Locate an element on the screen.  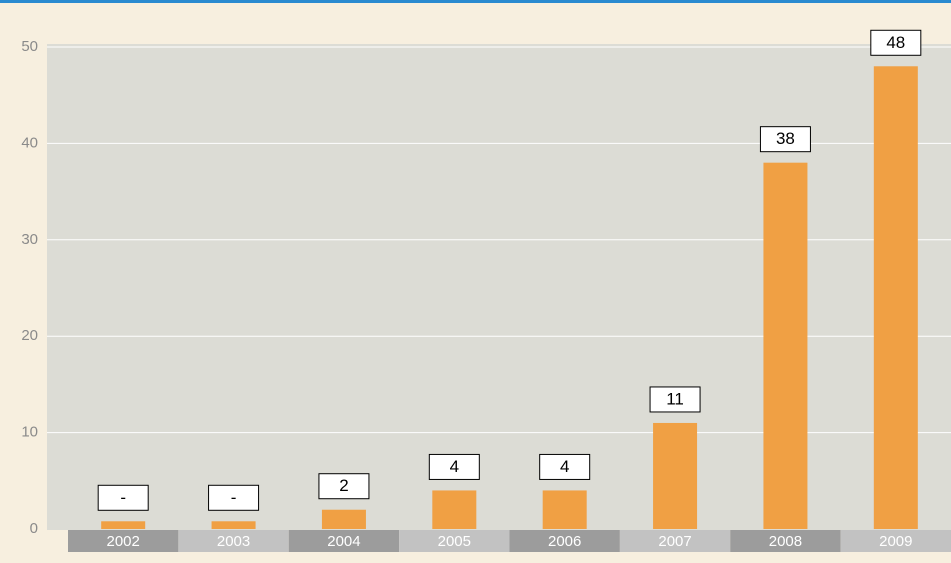
x-tick-label: 2009 is located at coordinates (895, 541).